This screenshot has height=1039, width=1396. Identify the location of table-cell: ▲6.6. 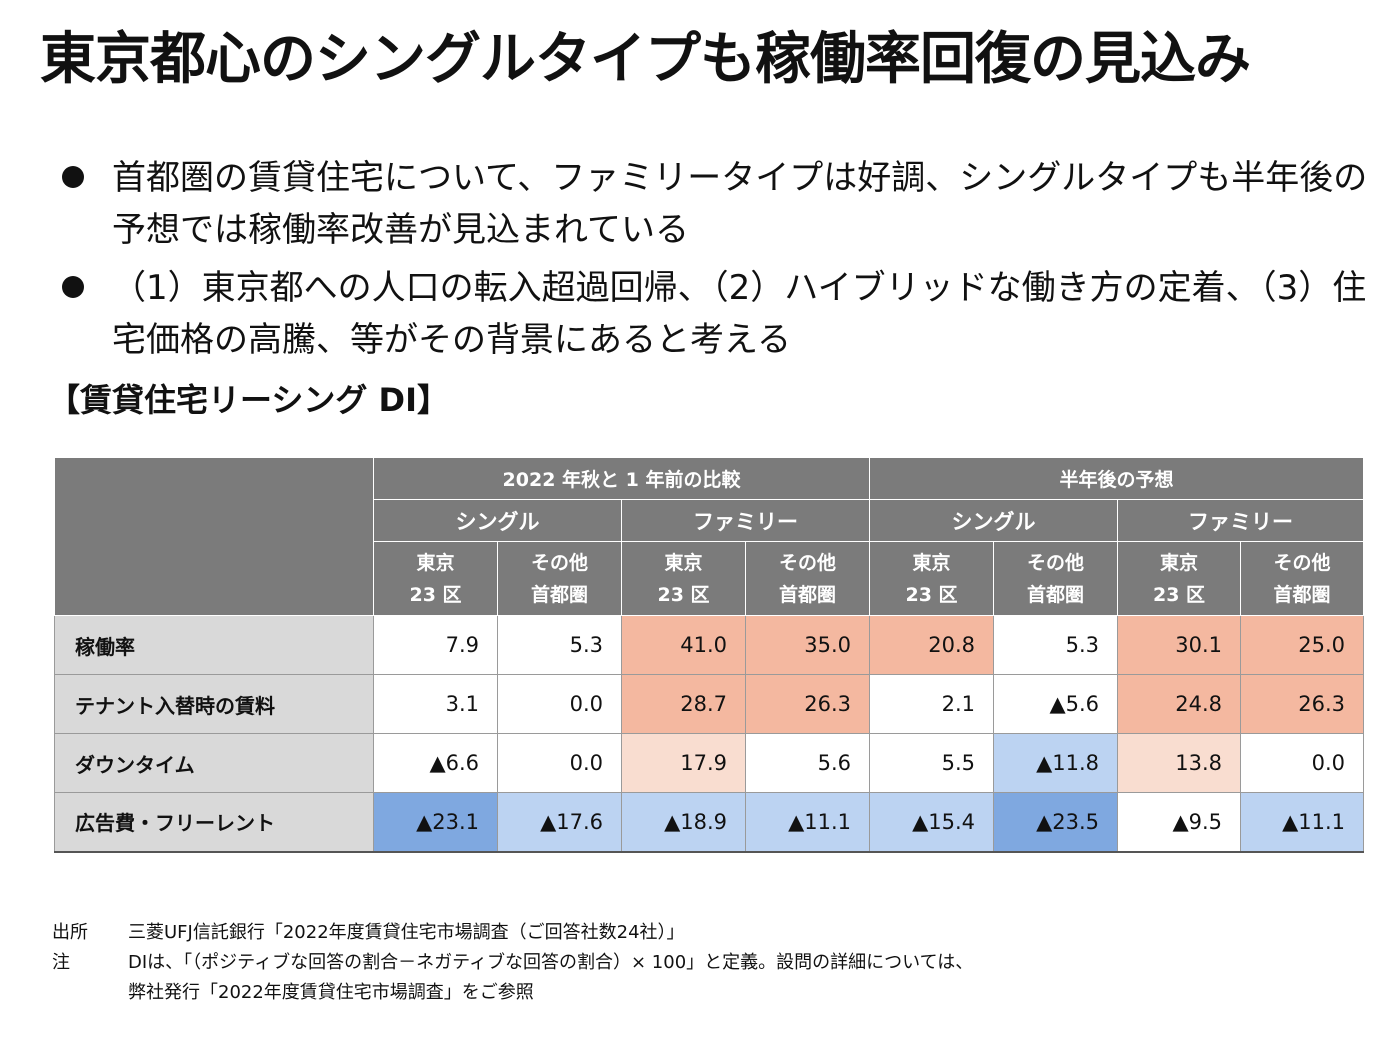
(435, 763).